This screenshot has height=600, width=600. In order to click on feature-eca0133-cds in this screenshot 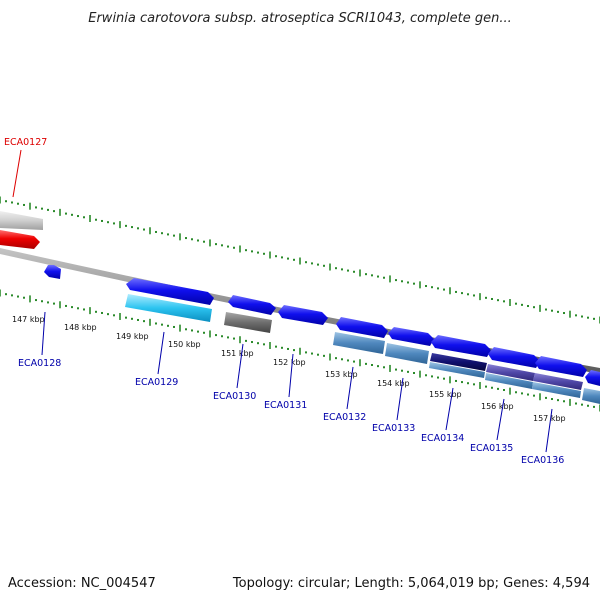, I will do `click(407, 353)`.